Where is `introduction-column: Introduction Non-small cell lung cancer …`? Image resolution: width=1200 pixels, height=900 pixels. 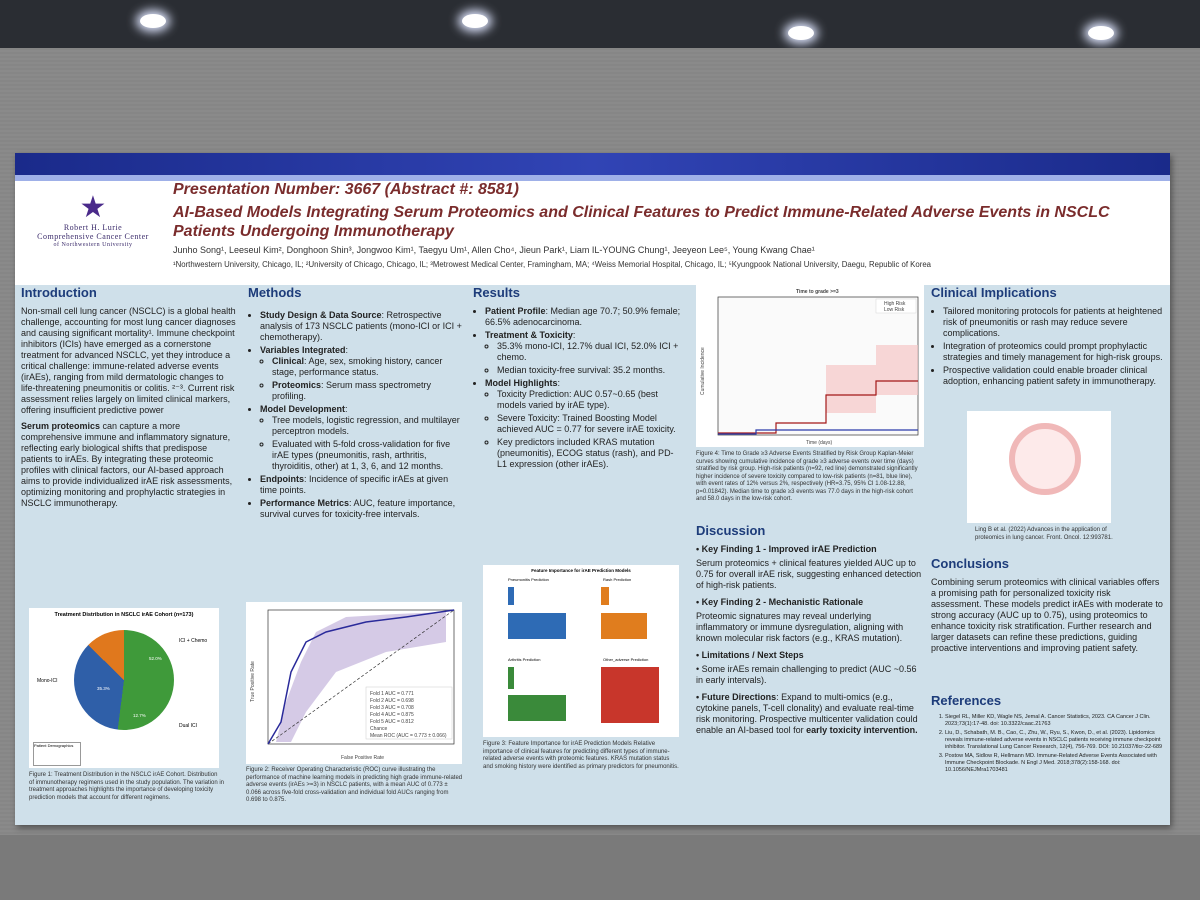 introduction-column: Introduction Non-small cell lung cancer … is located at coordinates (130, 397).